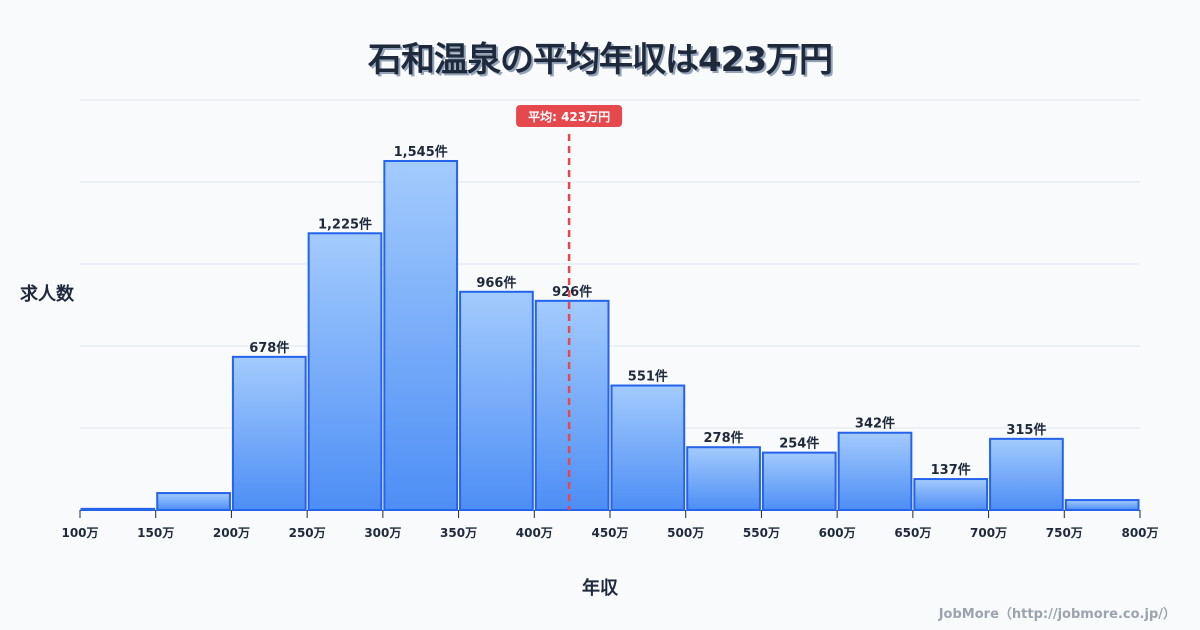 This screenshot has height=630, width=1200. Describe the element at coordinates (231, 533) in the screenshot. I see `x-tick-label: 200万` at that location.